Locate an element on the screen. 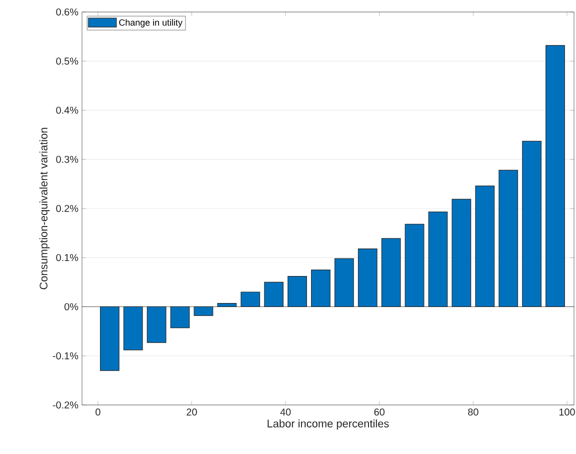 The height and width of the screenshot is (454, 576). y-tick-label: -0.2% is located at coordinates (65, 405).